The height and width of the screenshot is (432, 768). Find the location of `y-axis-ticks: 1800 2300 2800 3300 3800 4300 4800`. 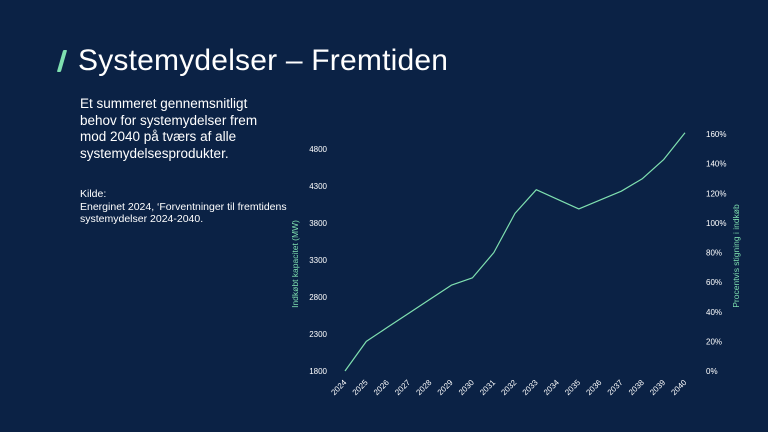

y-axis-ticks: 1800 2300 2800 3300 3800 4300 4800 is located at coordinates (318, 260).